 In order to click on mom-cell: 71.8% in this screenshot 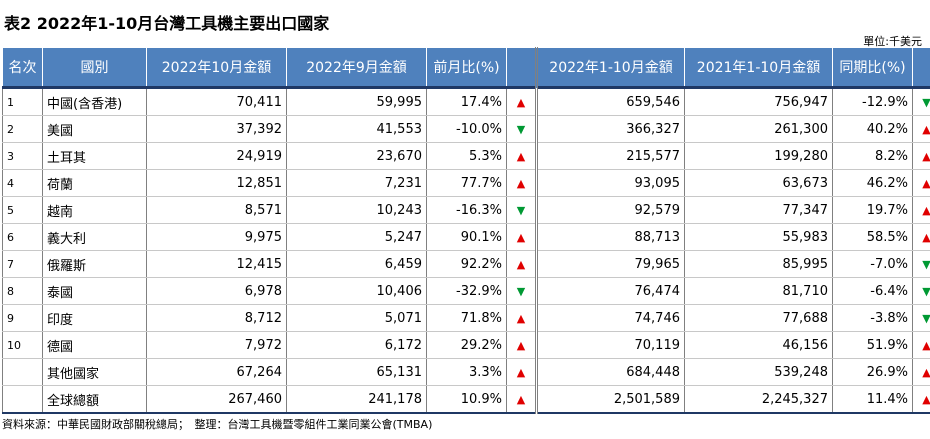, I will do `click(466, 318)`.